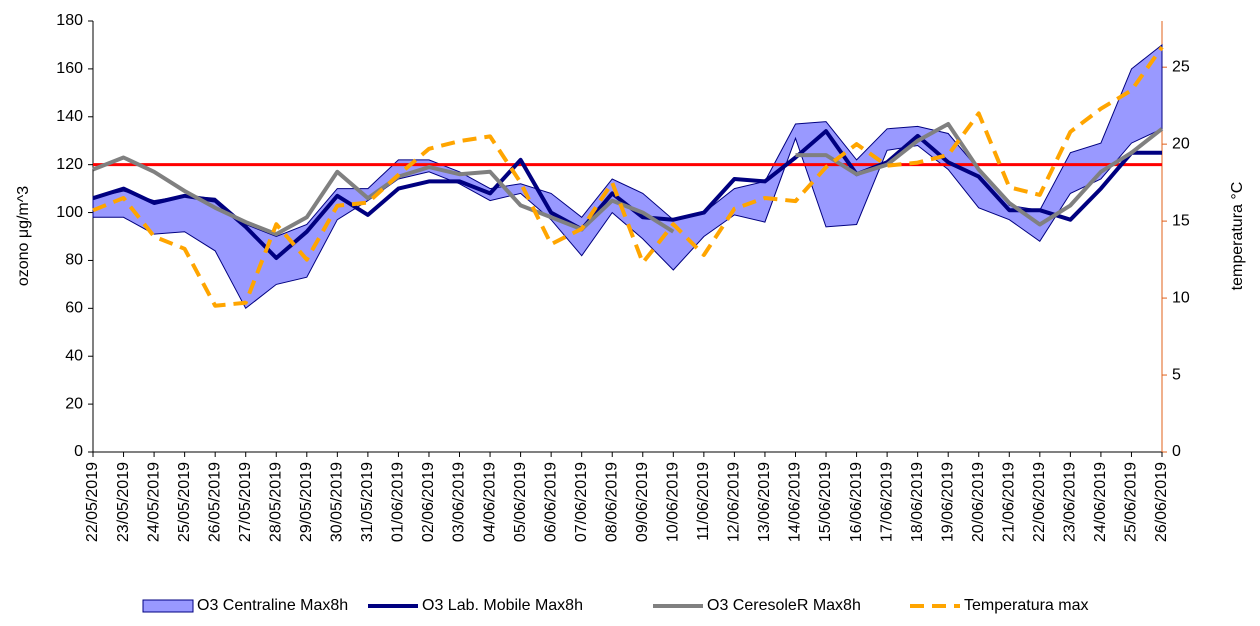  What do you see at coordinates (214, 502) in the screenshot?
I see `x-tick-label: 26/05/2019` at bounding box center [214, 502].